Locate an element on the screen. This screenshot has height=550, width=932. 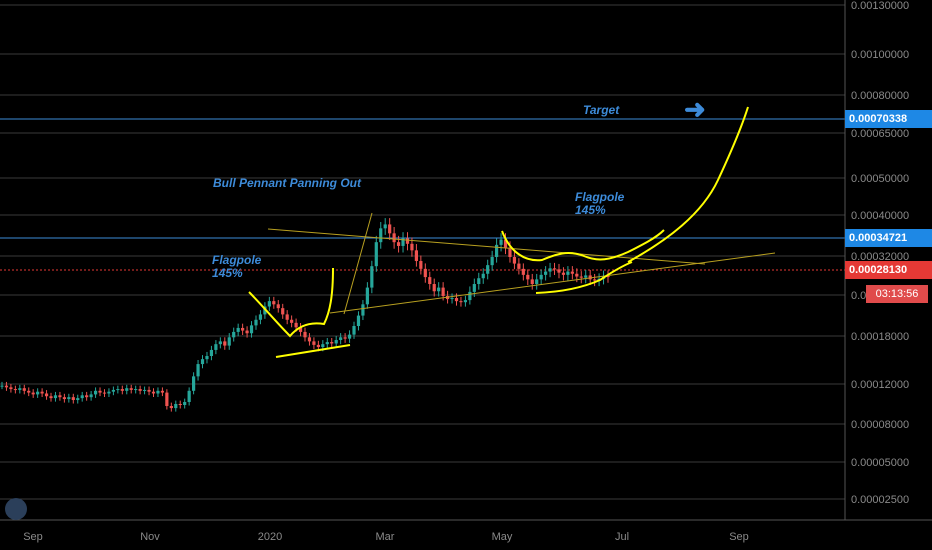
curve-projection is located at coordinates (688, 184).